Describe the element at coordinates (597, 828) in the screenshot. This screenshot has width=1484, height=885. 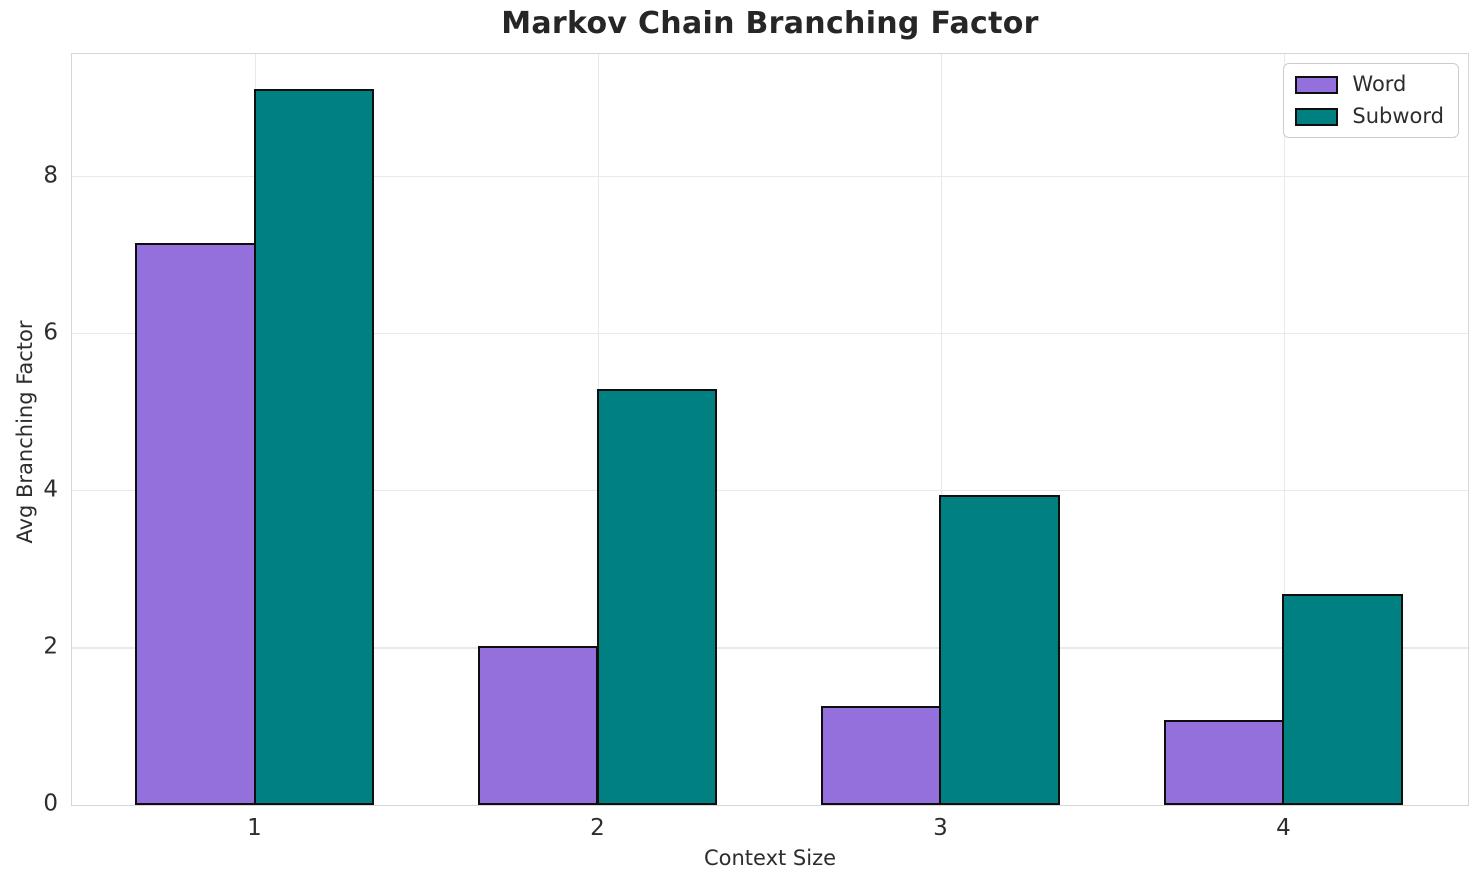
I see `x-tick-label-2: 2` at that location.